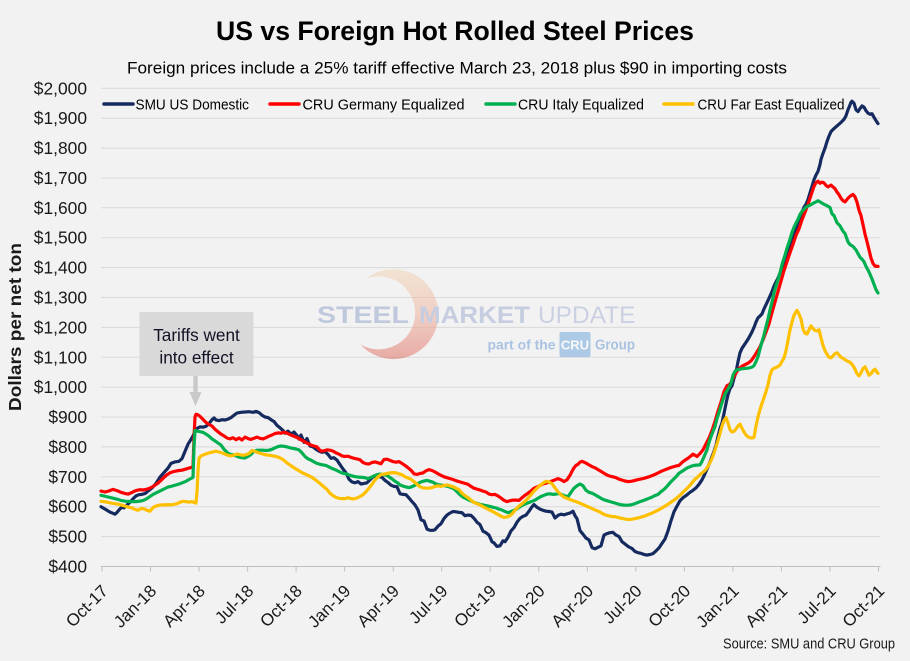 This screenshot has width=910, height=661. I want to click on svg-text: CRU, so click(575, 345).